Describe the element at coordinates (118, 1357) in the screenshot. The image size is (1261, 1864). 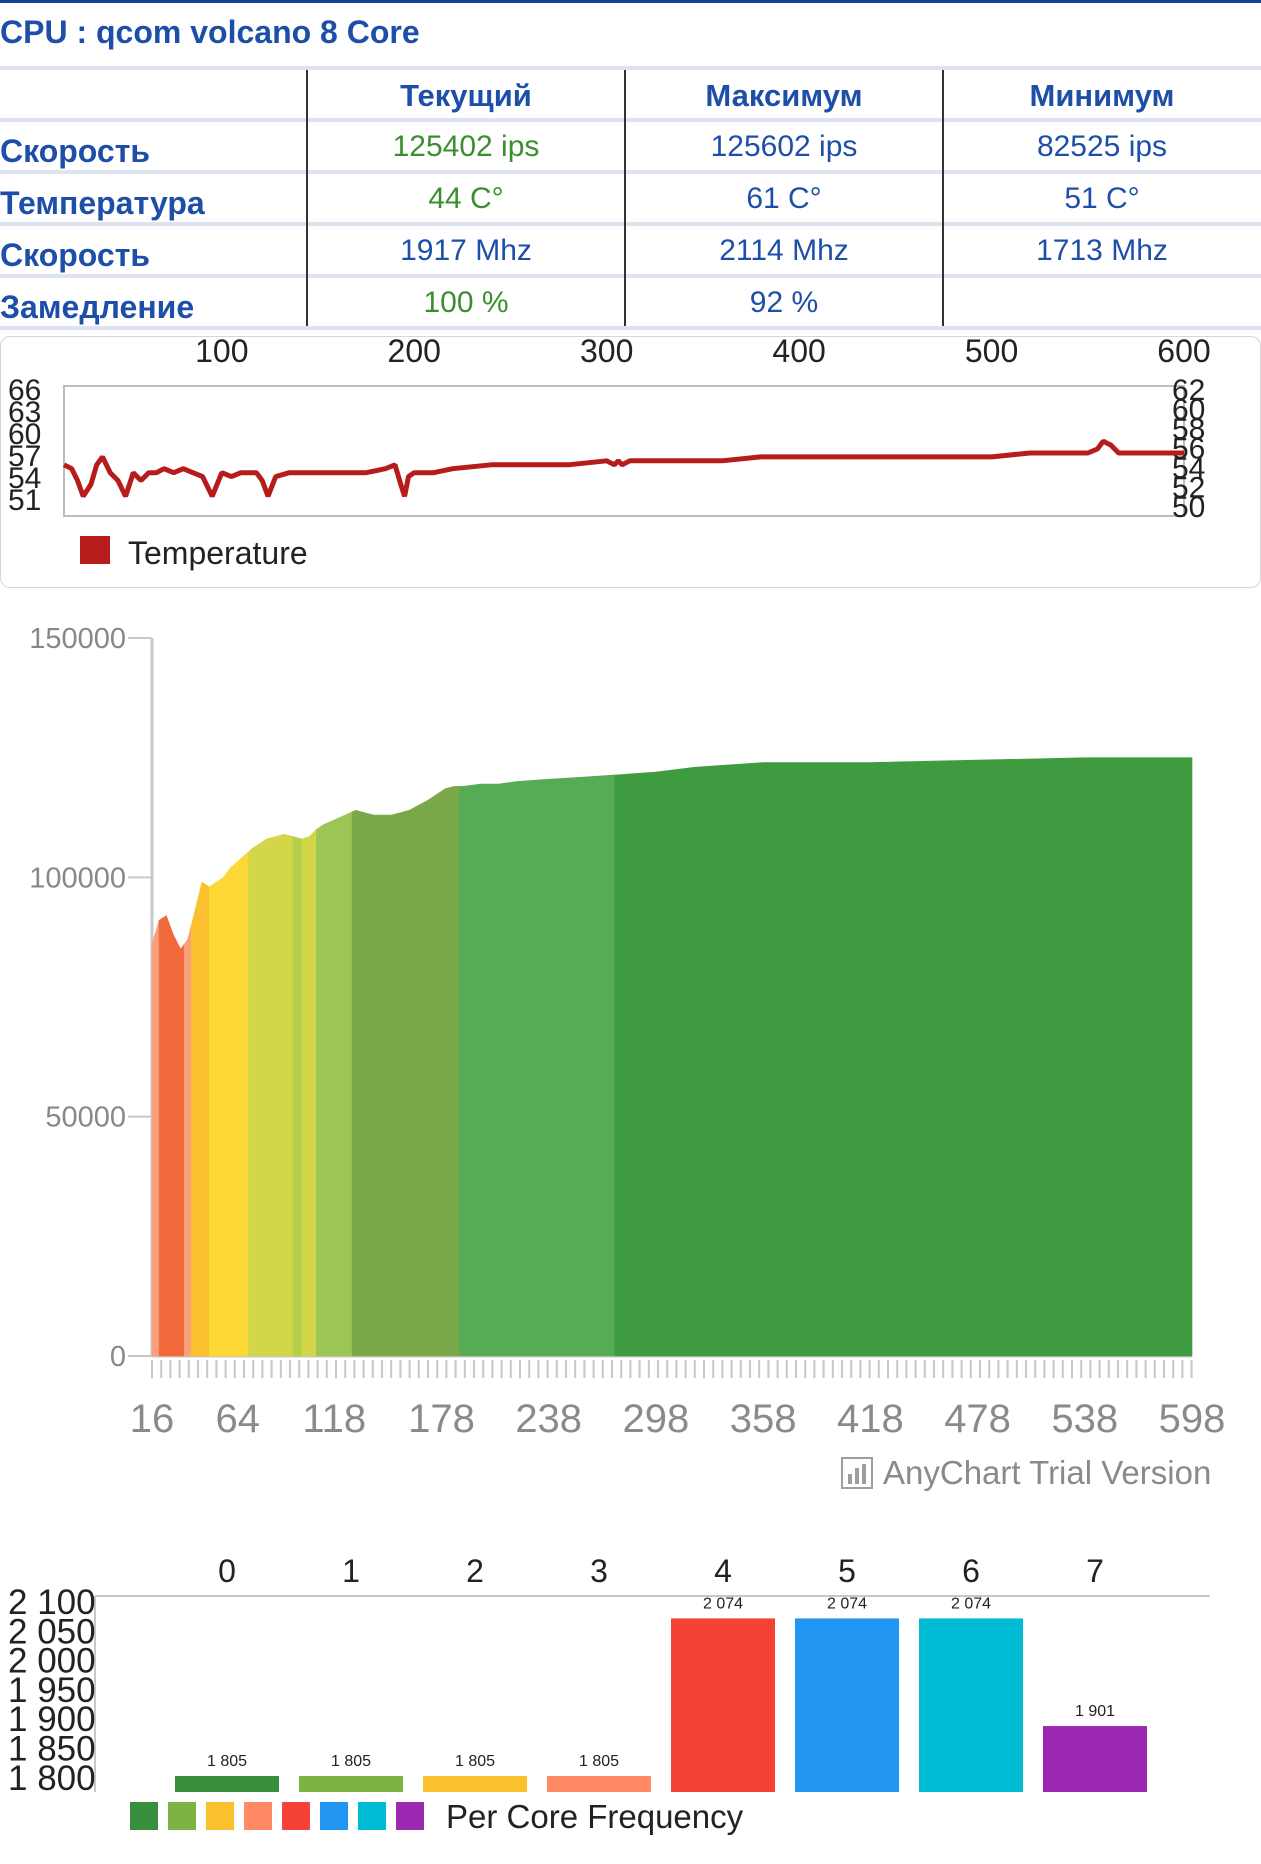
I see `performance-y-tick-label: 0` at that location.